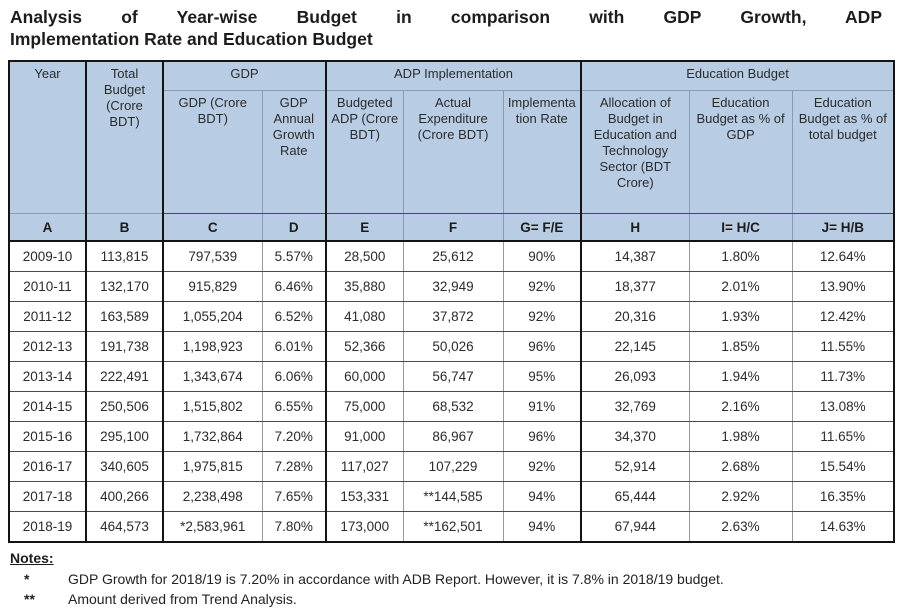  Describe the element at coordinates (124, 346) in the screenshot. I see `table-cell: 191,738` at that location.